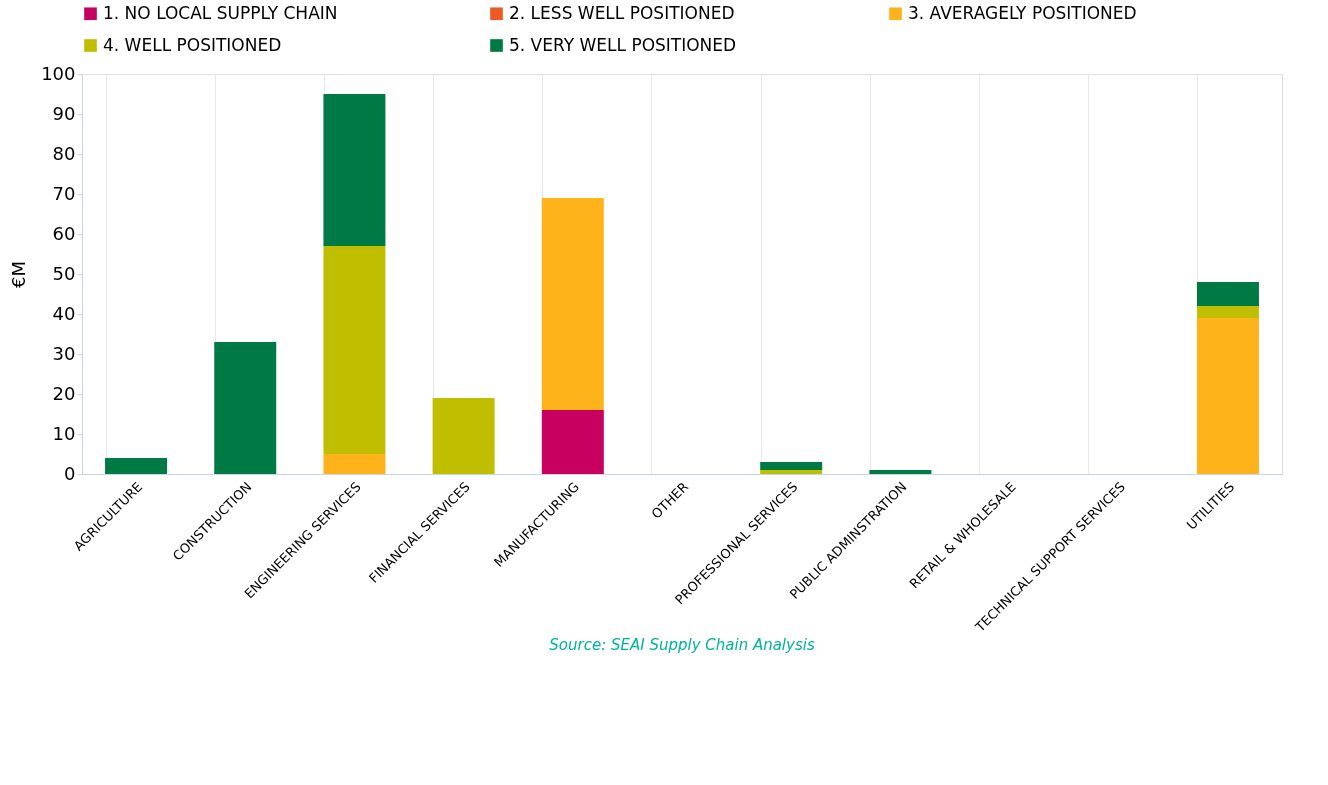 This screenshot has height=785, width=1328. Describe the element at coordinates (58, 73) in the screenshot. I see `y-tick-label: 100` at that location.